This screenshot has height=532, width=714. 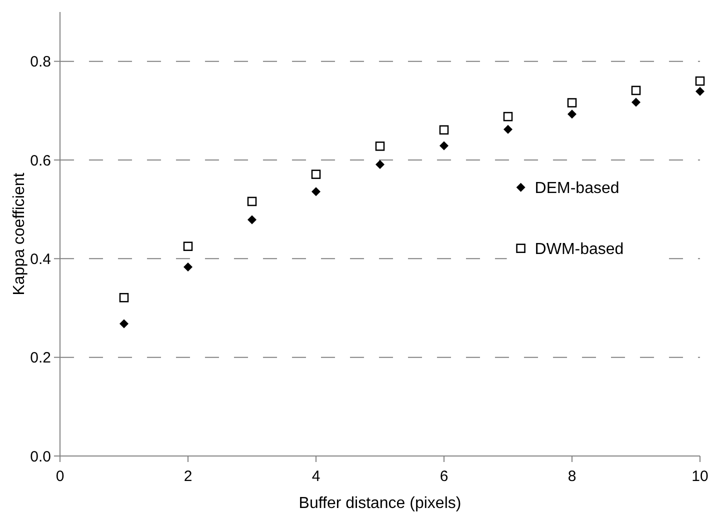 I want to click on y-tick-label: 0.4, so click(x=40, y=259).